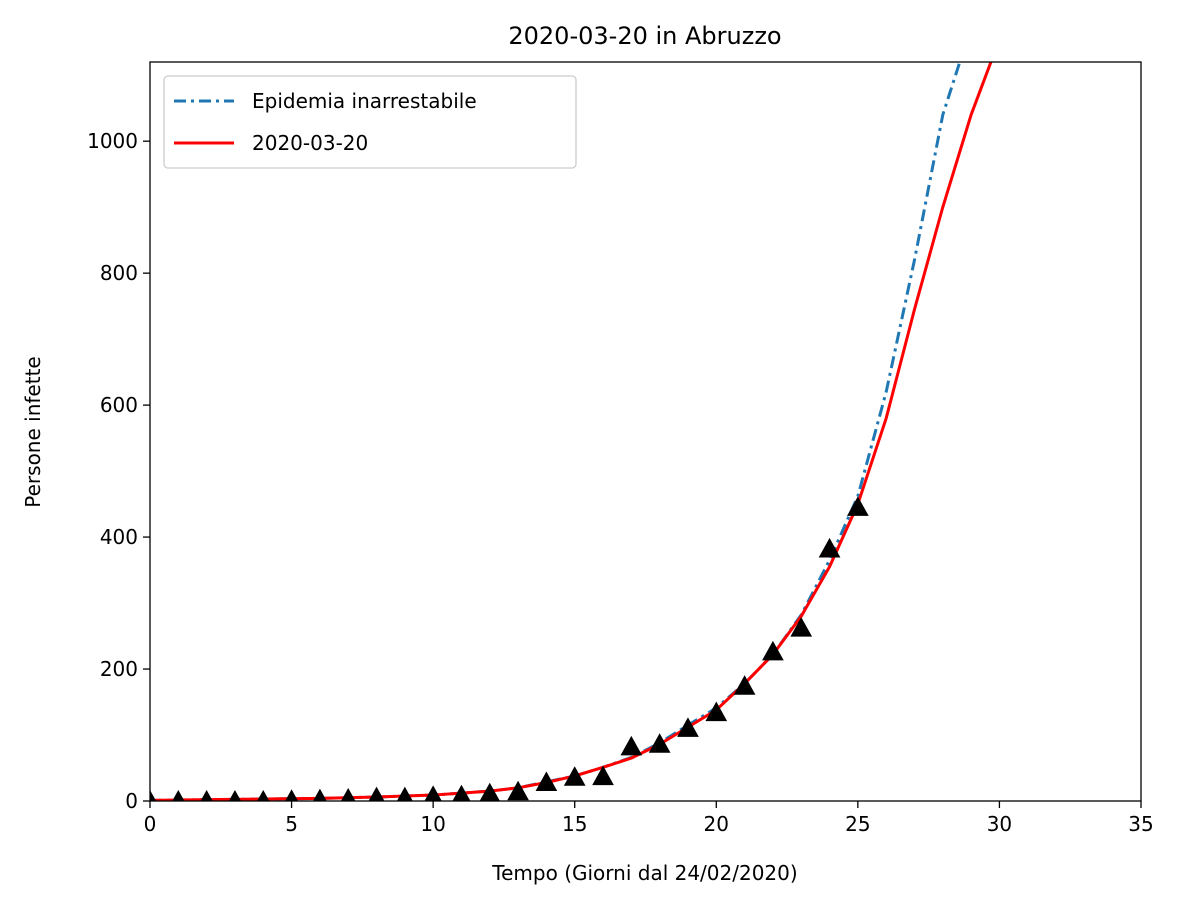 The width and height of the screenshot is (1179, 908). Describe the element at coordinates (291, 824) in the screenshot. I see `x-tick-label: 5` at that location.